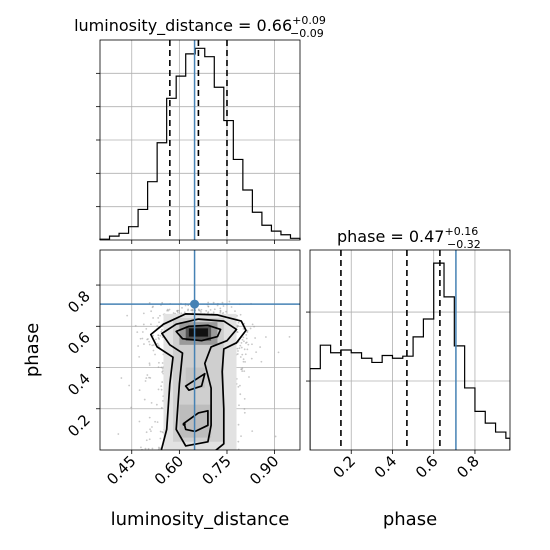 The image size is (550, 550). I want to click on contour-inner, so click(198, 333).